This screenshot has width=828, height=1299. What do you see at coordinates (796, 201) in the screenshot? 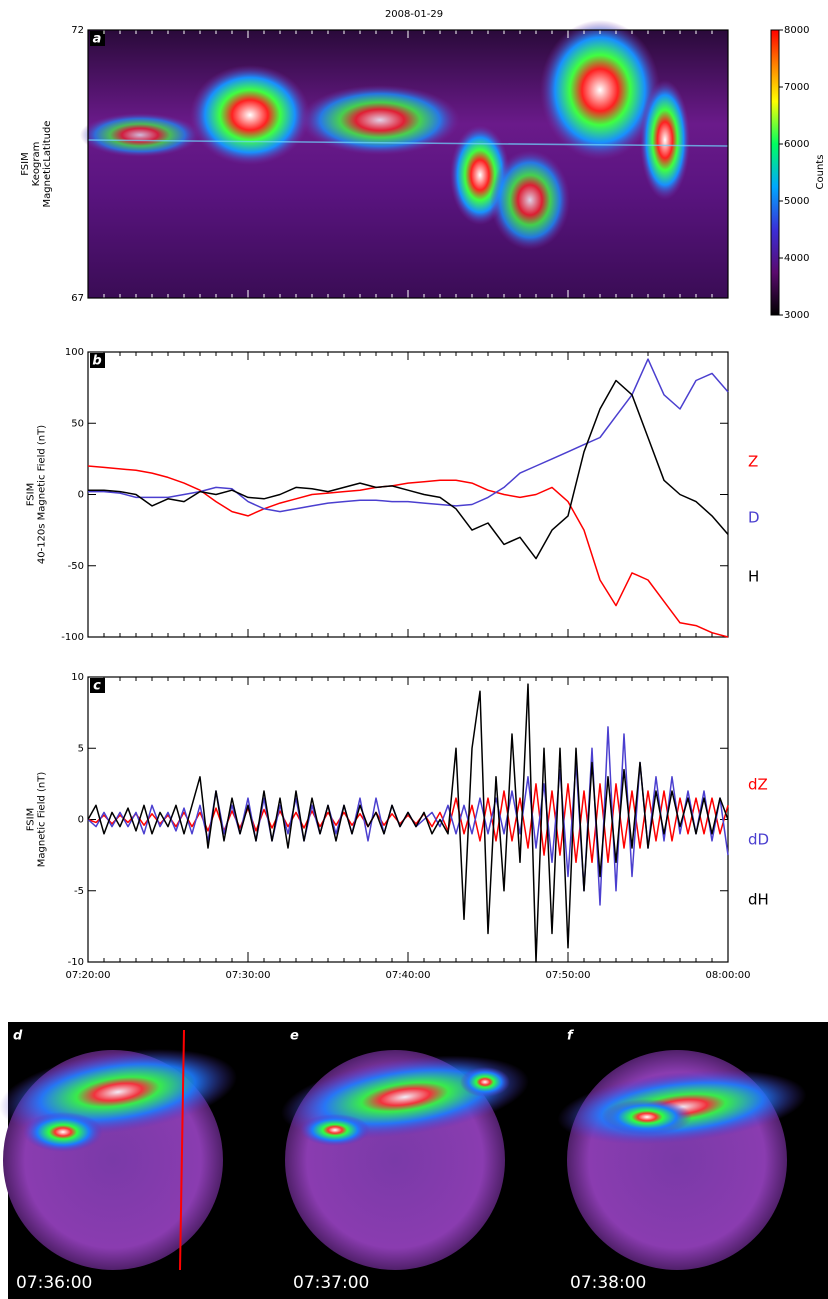
I see `colorbar-tick-label: 5000` at bounding box center [796, 201].